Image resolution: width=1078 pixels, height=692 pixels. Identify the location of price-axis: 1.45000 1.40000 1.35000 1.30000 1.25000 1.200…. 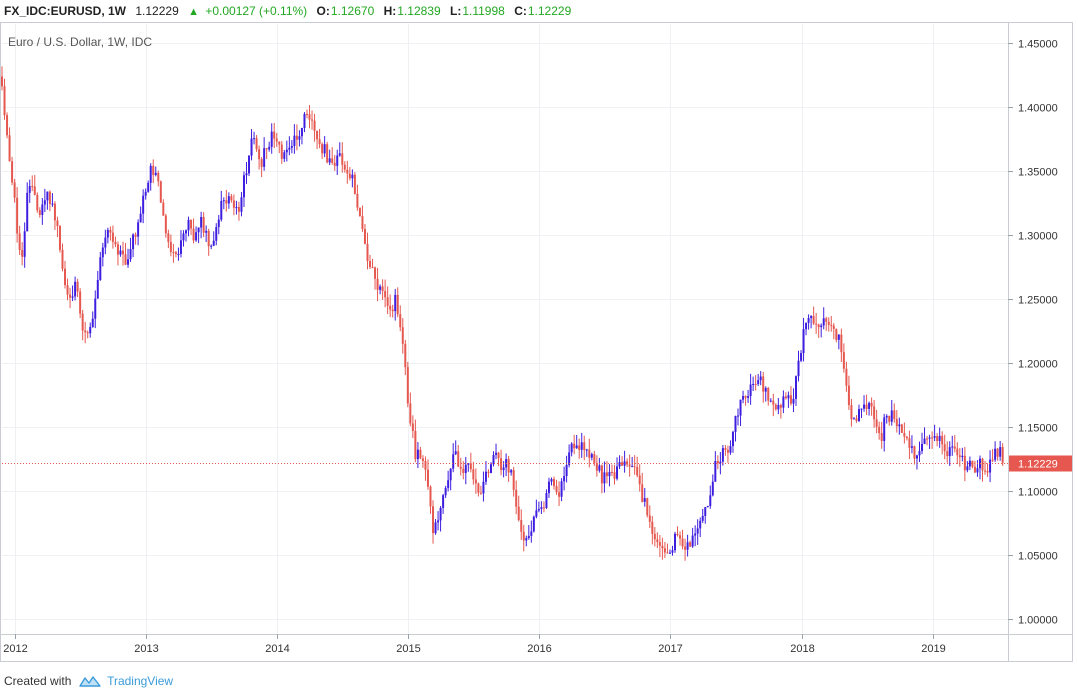
(1033, 333).